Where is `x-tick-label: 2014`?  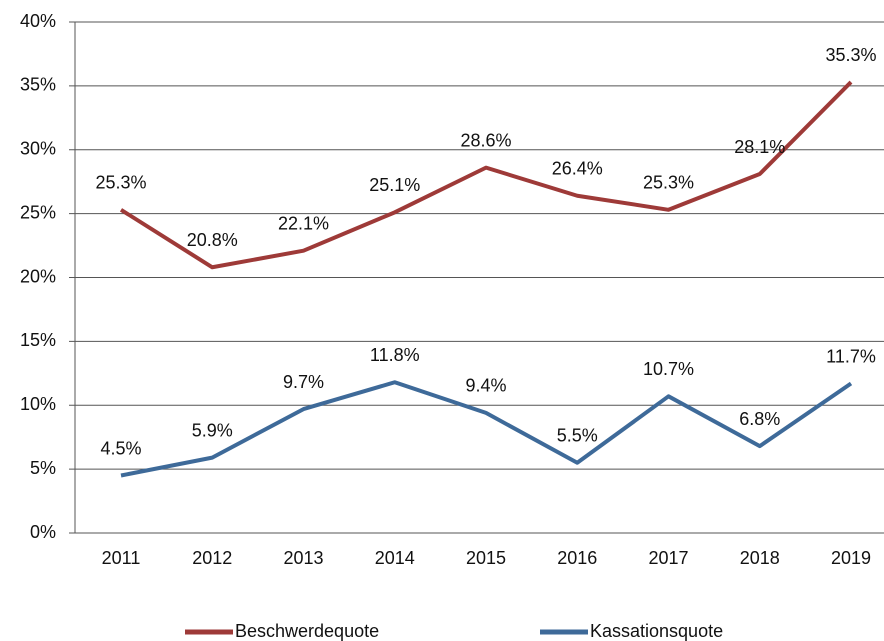
x-tick-label: 2014 is located at coordinates (395, 558).